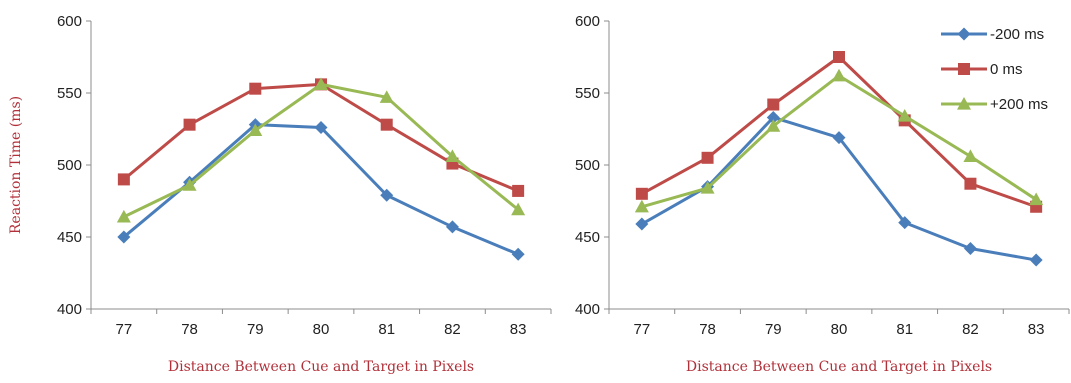 Image resolution: width=1071 pixels, height=383 pixels. What do you see at coordinates (982, 69) in the screenshot?
I see `legend-item: 0 ms` at bounding box center [982, 69].